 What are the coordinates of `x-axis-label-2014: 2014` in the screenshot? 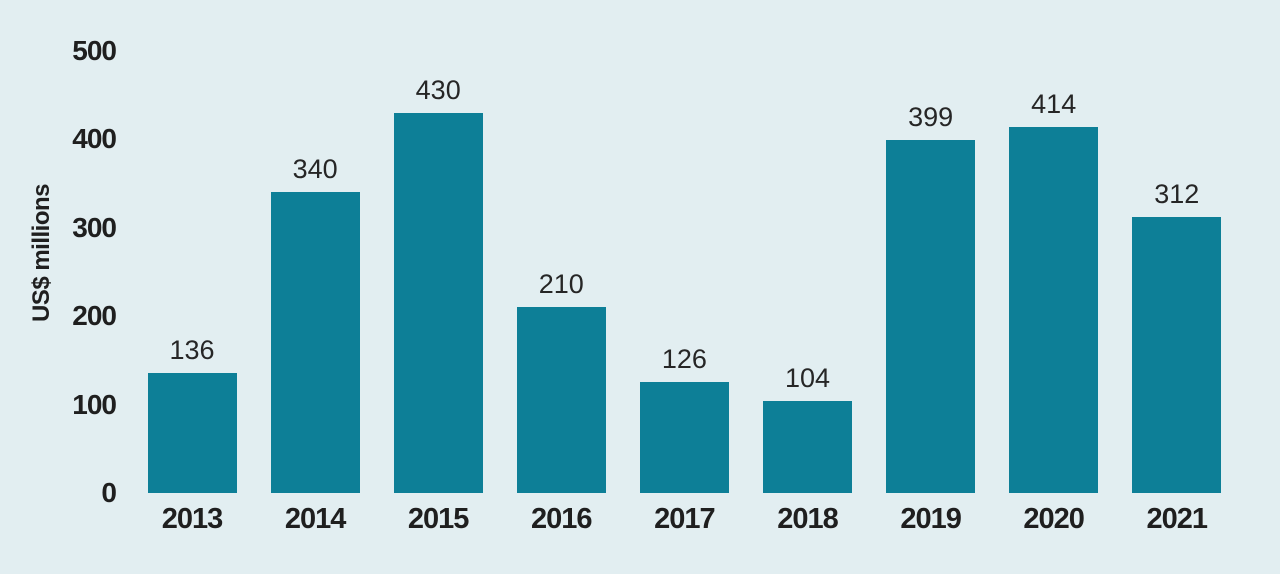 It's located at (315, 519).